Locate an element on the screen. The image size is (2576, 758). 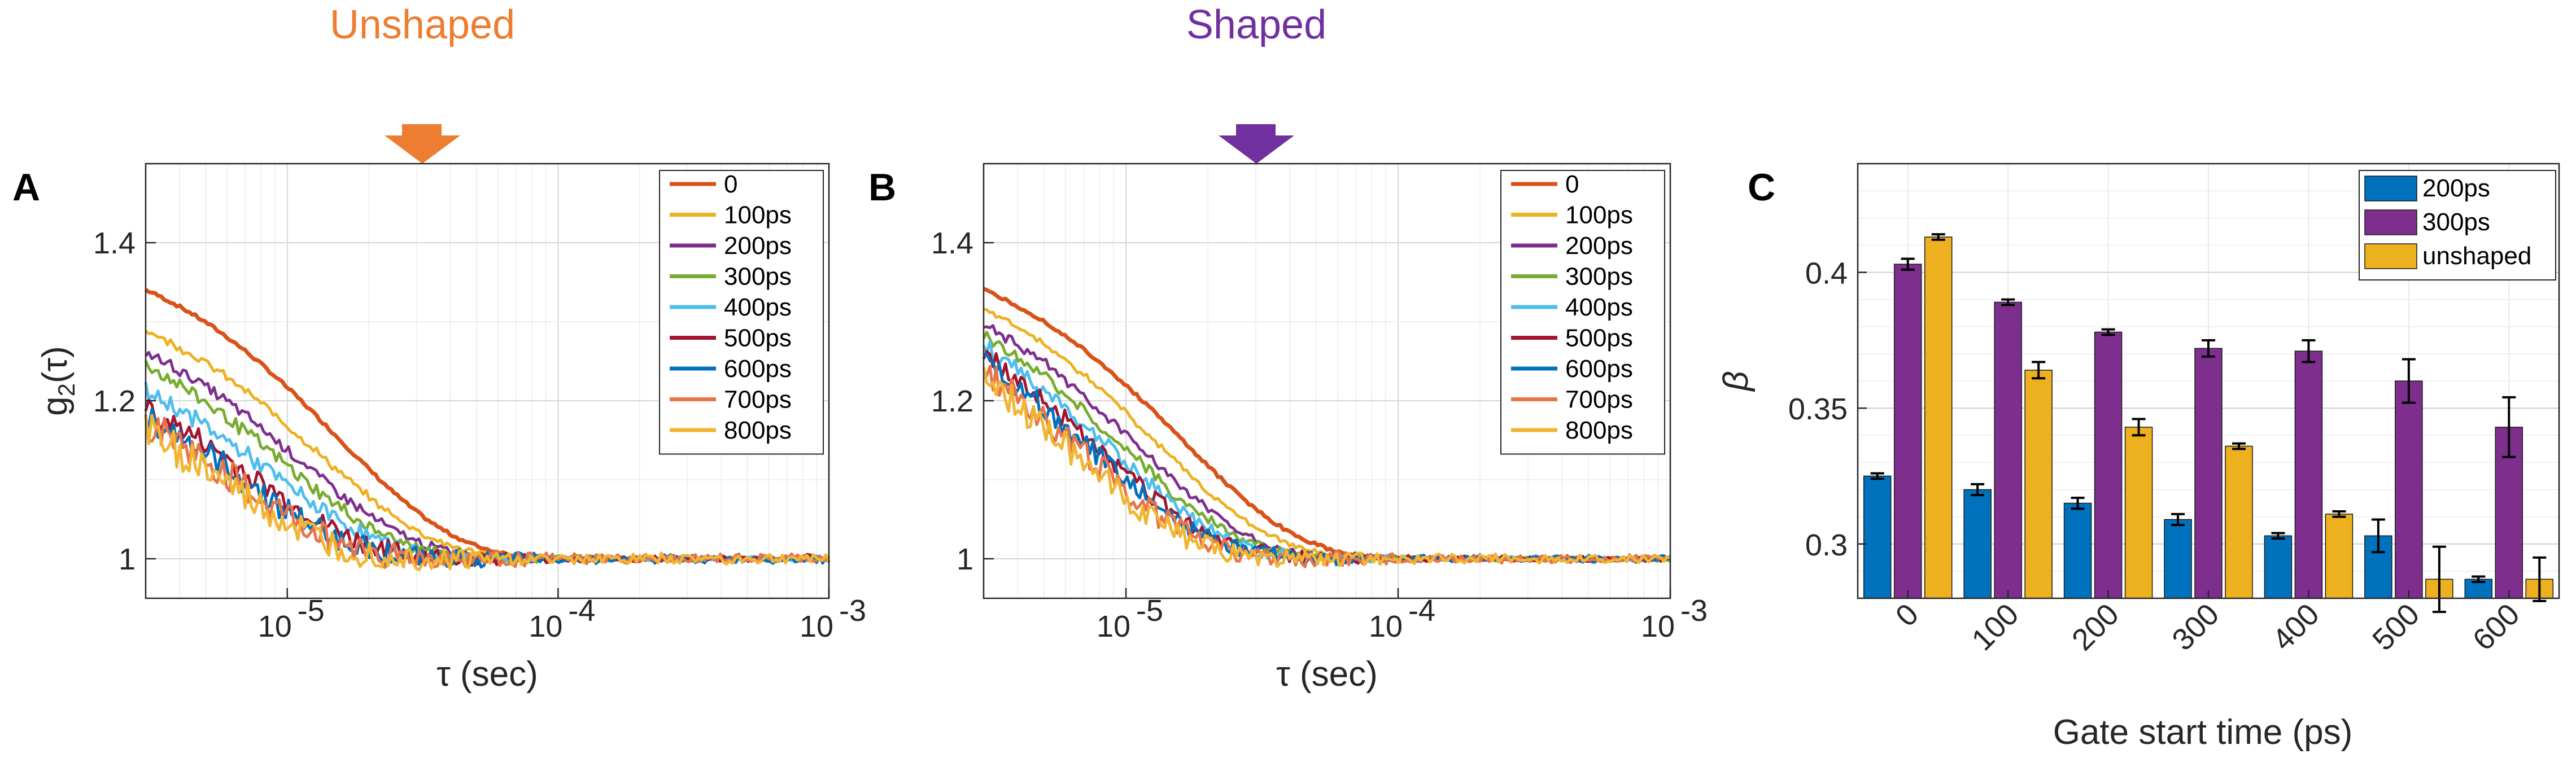
legend-swatch-unshaped is located at coordinates (2391, 256).